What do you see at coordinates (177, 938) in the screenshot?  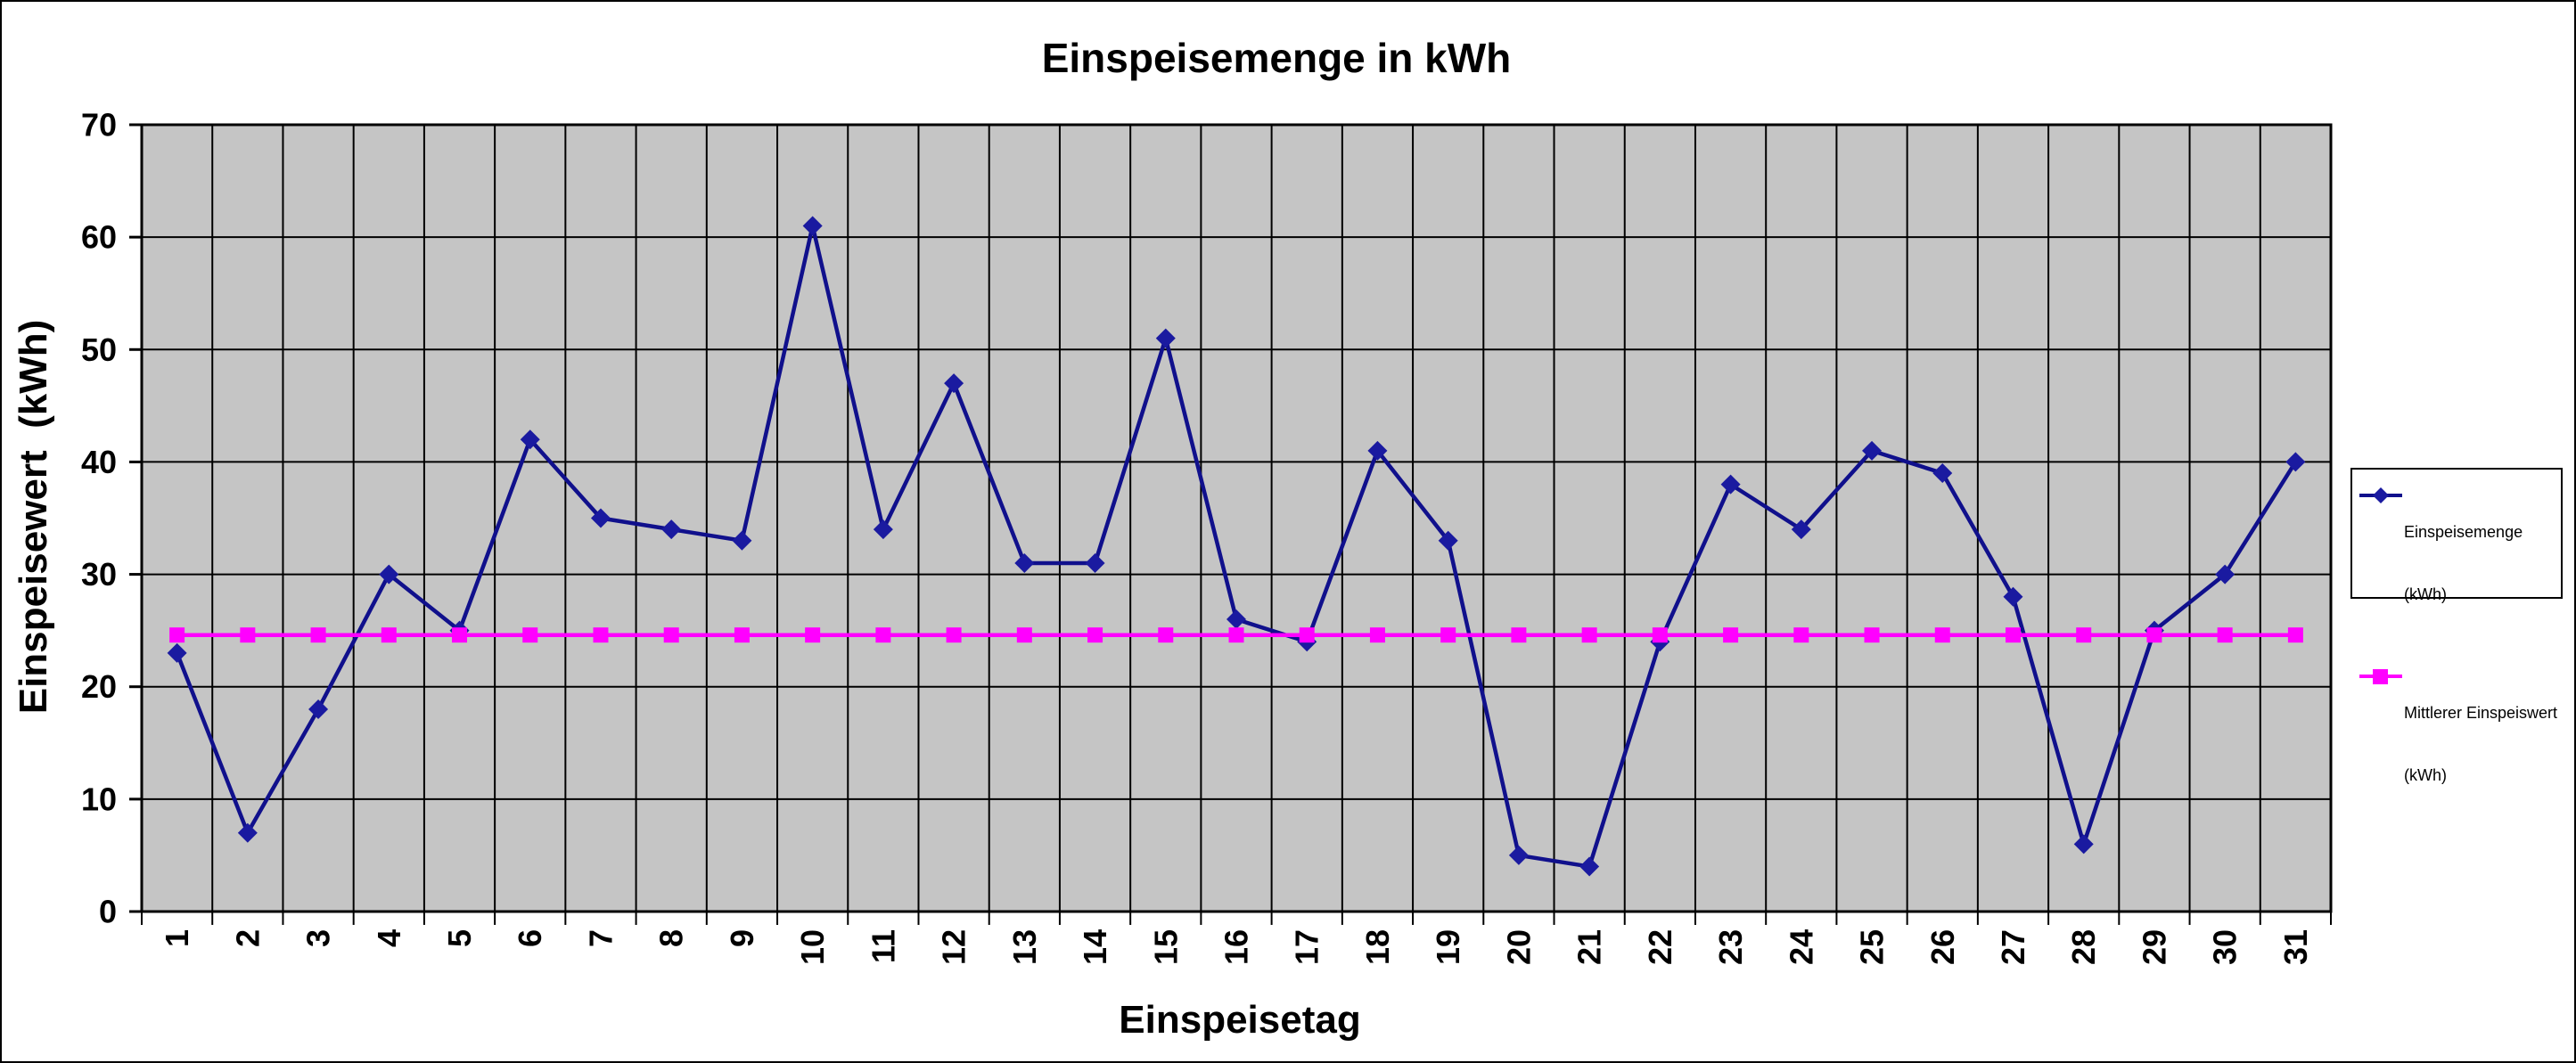 I see `x-tick-label: 1` at bounding box center [177, 938].